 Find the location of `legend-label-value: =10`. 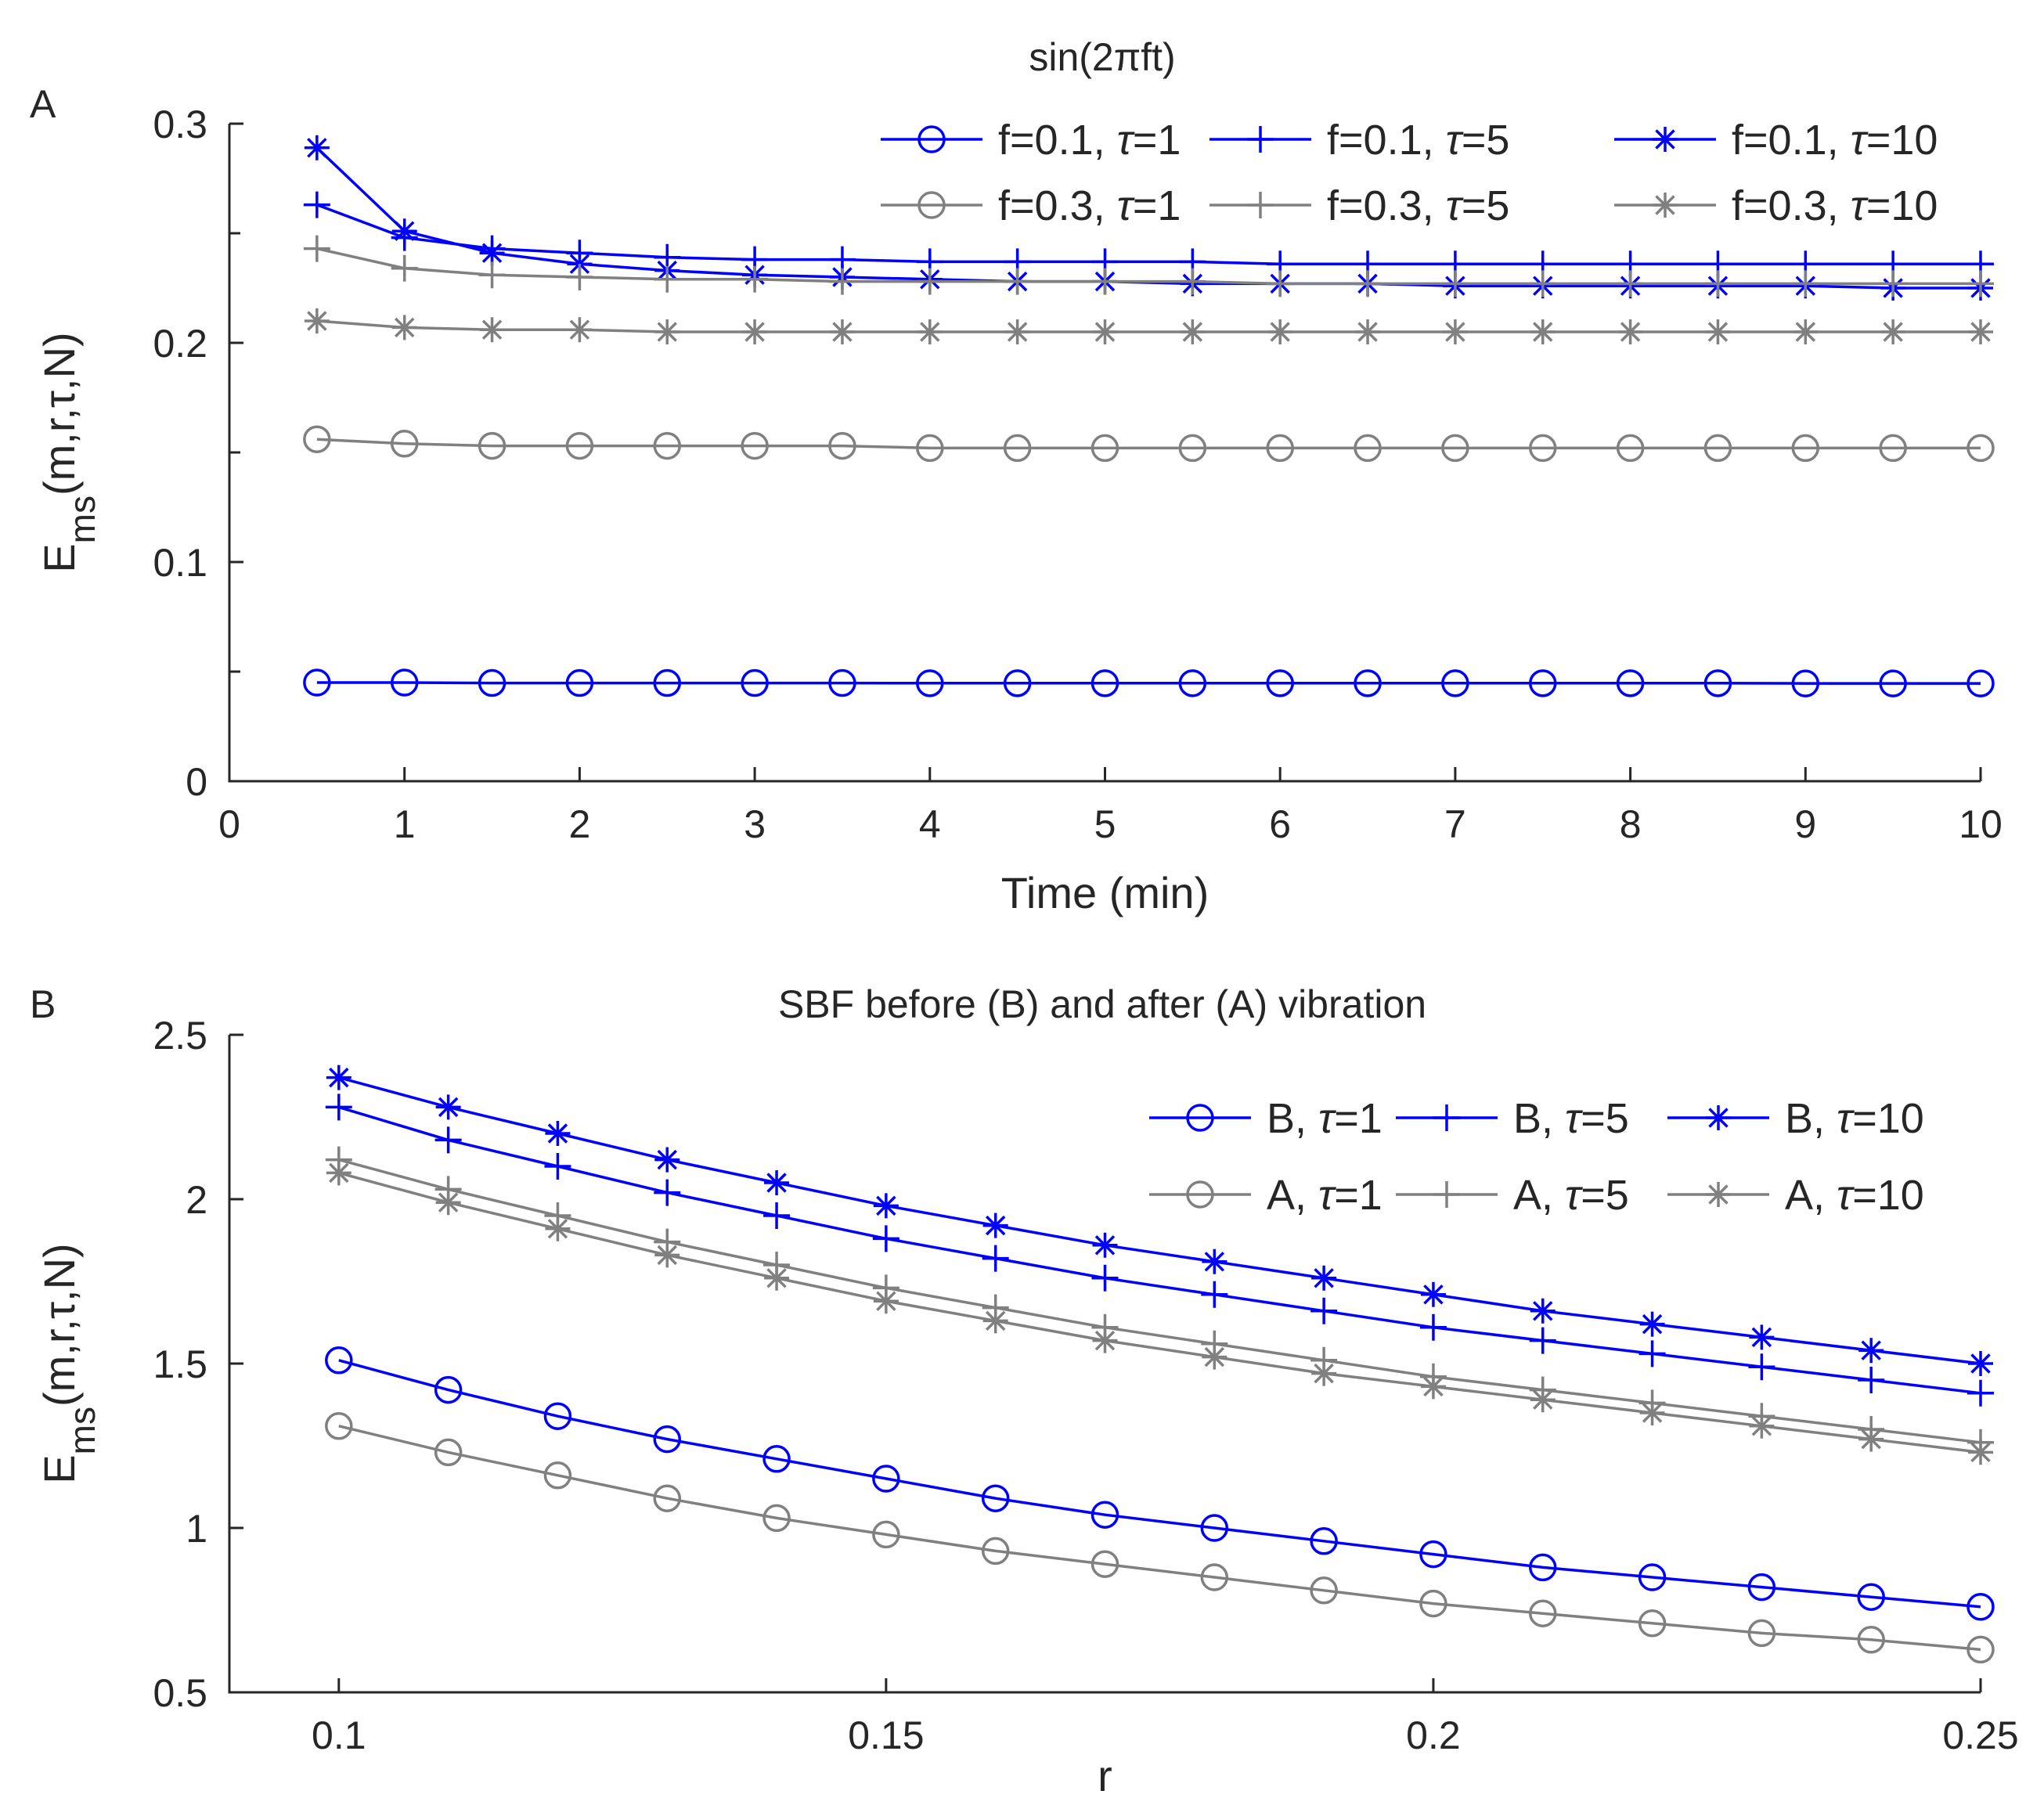

legend-label-value: =10 is located at coordinates (1888, 1118).